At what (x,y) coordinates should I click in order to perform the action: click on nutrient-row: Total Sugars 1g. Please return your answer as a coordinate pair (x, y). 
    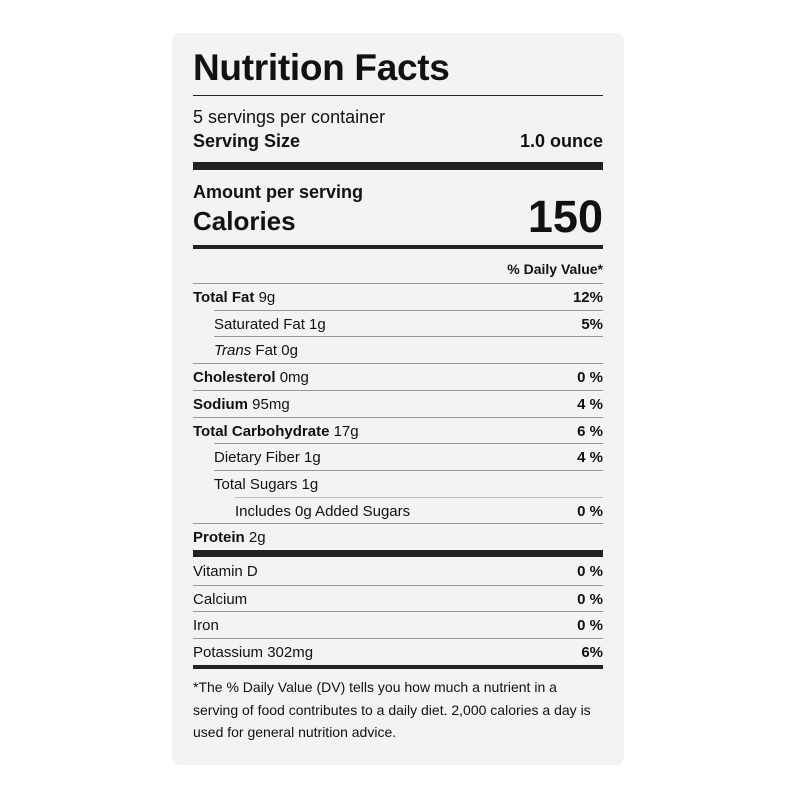
    Looking at the image, I should click on (408, 483).